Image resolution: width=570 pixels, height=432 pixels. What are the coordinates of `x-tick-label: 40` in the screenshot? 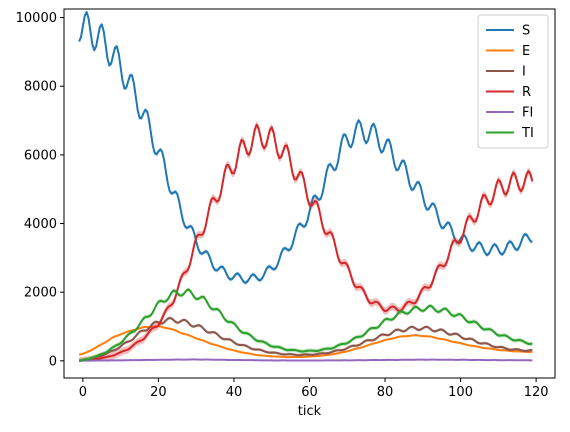 It's located at (234, 392).